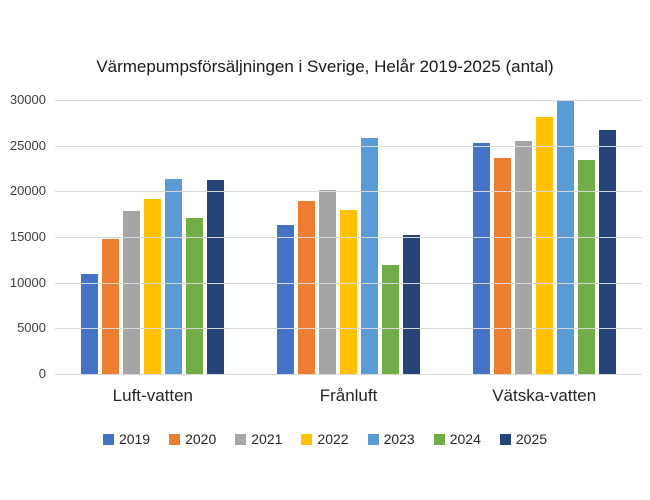  I want to click on bar-2025-Frånluft, so click(411, 304).